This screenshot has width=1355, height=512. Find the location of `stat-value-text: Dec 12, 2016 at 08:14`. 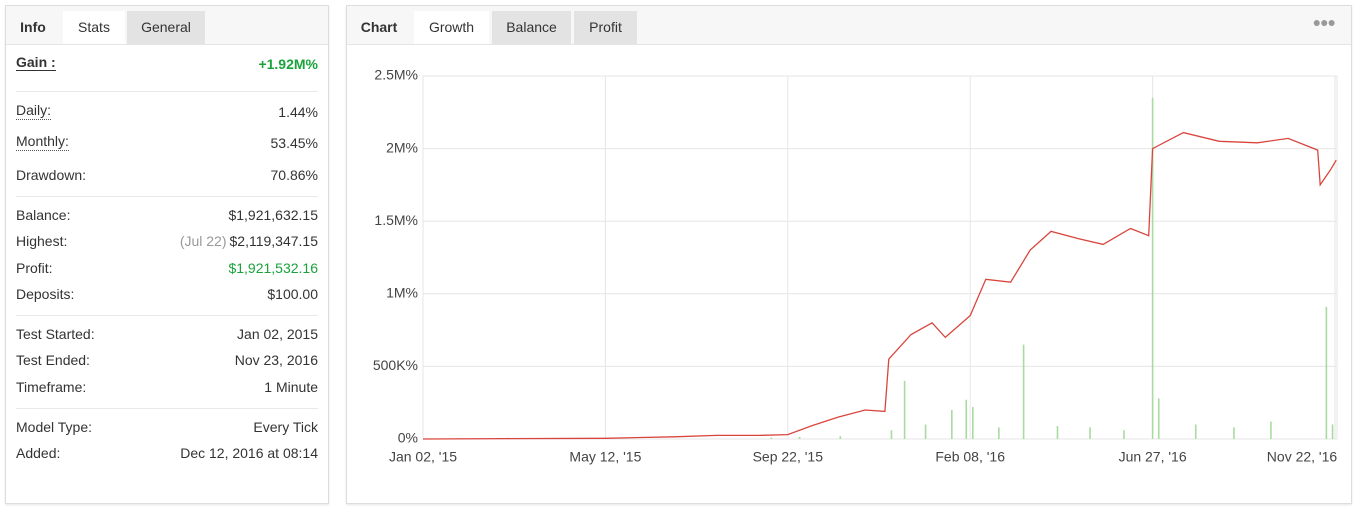

stat-value-text: Dec 12, 2016 at 08:14 is located at coordinates (249, 453).